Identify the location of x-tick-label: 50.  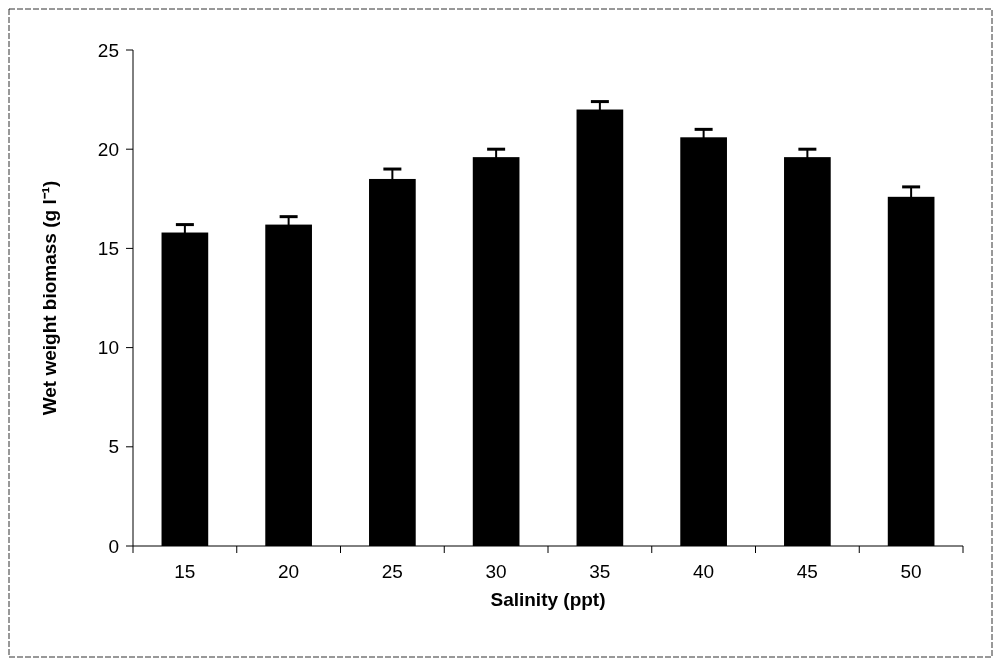
(911, 571).